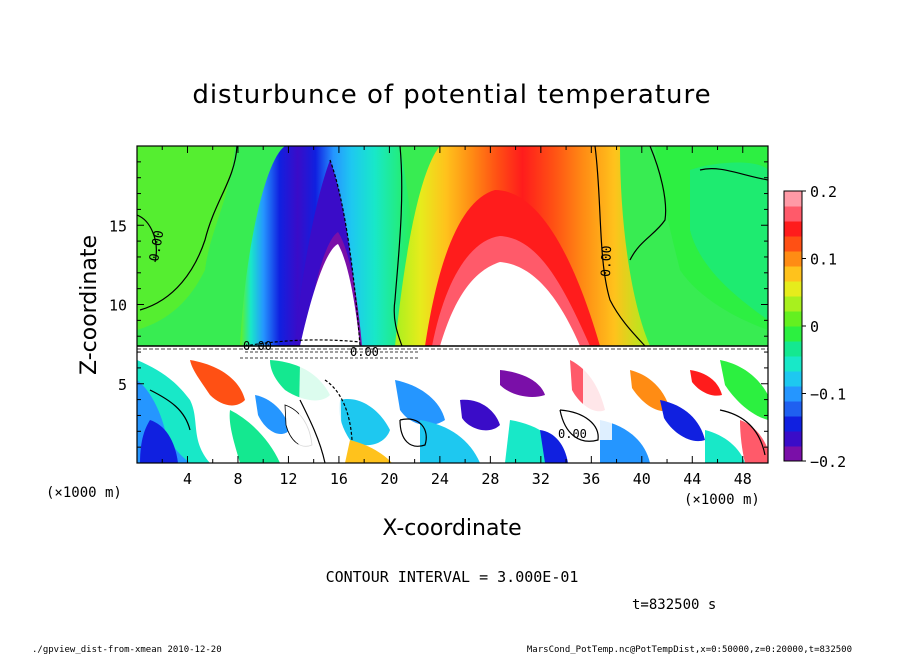 The height and width of the screenshot is (654, 904). I want to click on x-axis-title: X-coordinate, so click(451, 528).